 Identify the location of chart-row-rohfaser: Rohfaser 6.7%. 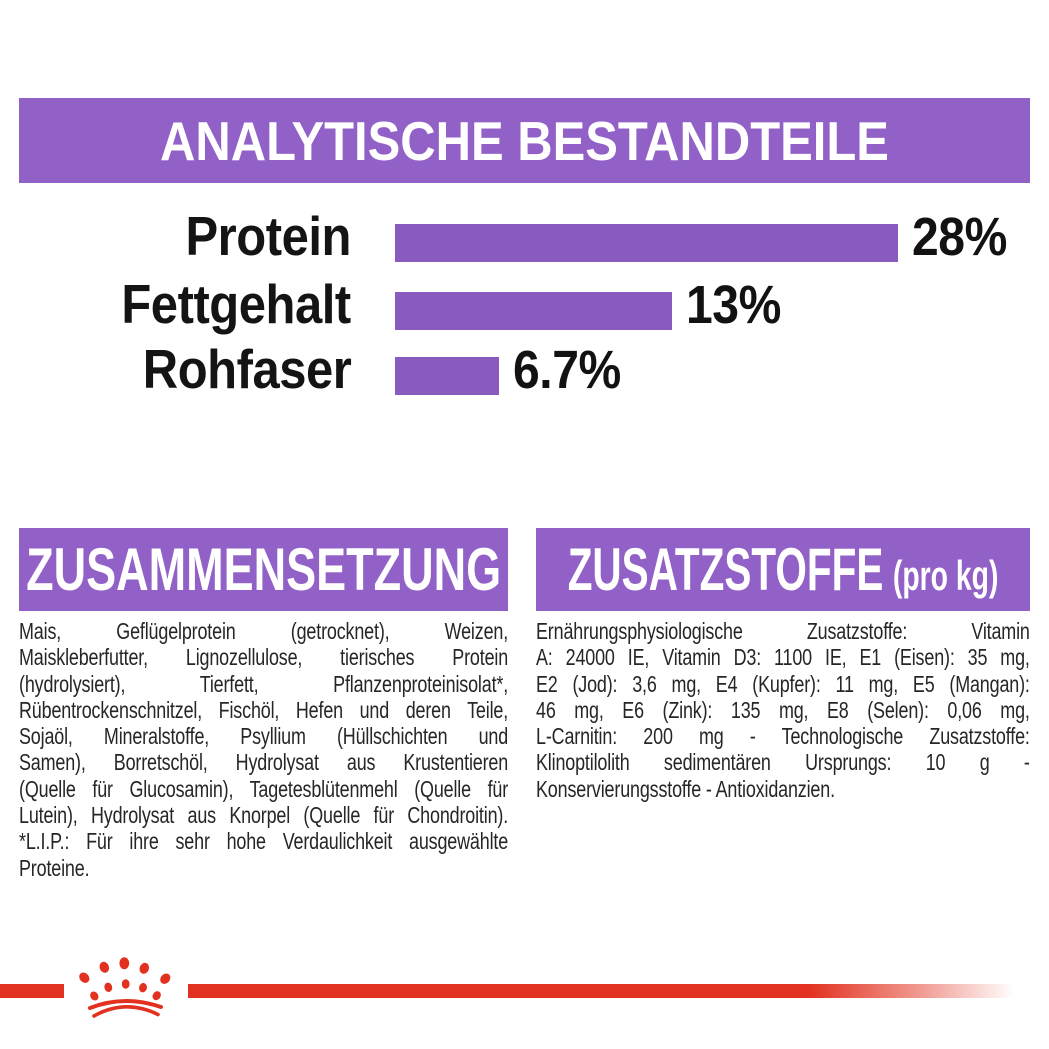
(524, 369).